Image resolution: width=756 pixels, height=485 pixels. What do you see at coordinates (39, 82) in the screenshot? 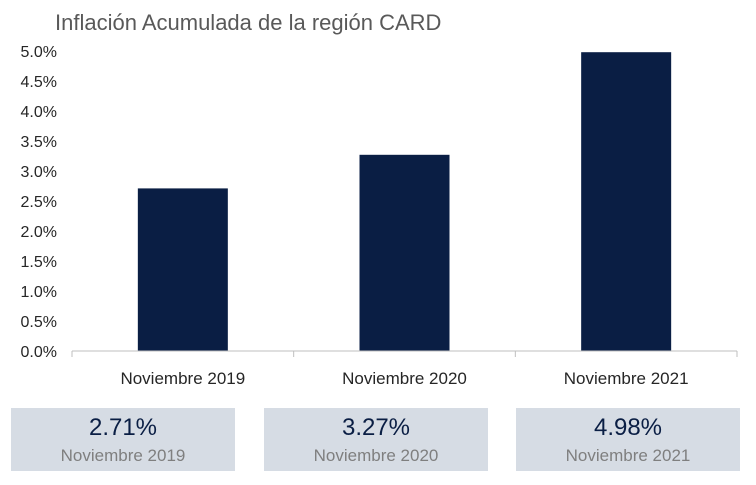
I see `y-tick-label: 4.5%` at bounding box center [39, 82].